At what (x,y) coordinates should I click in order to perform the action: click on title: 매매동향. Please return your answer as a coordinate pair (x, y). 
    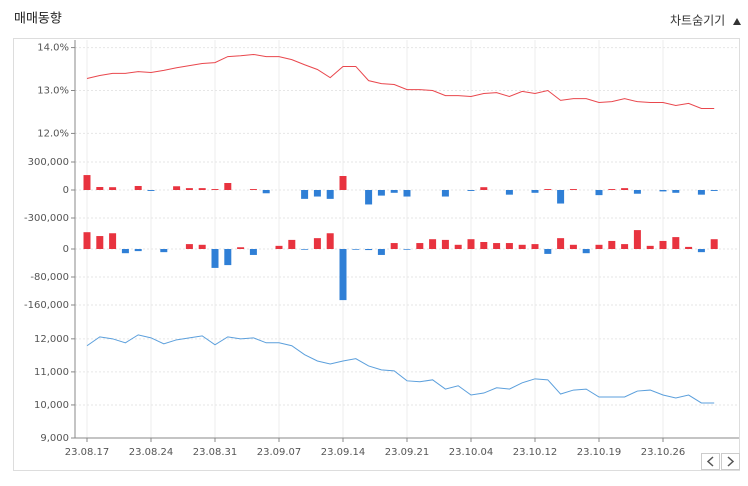
    Looking at the image, I should click on (38, 19).